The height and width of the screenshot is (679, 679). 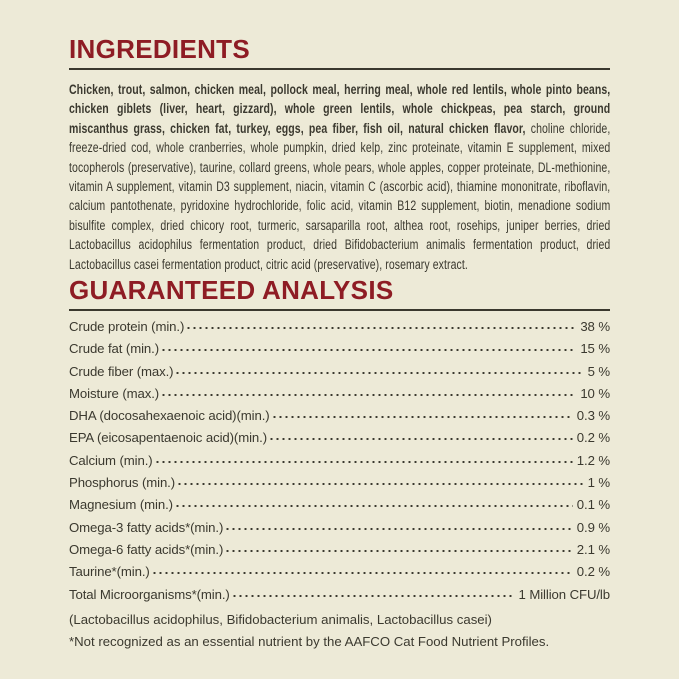 I want to click on row-label: Omega-3 fatty acids*(min.), so click(x=146, y=527).